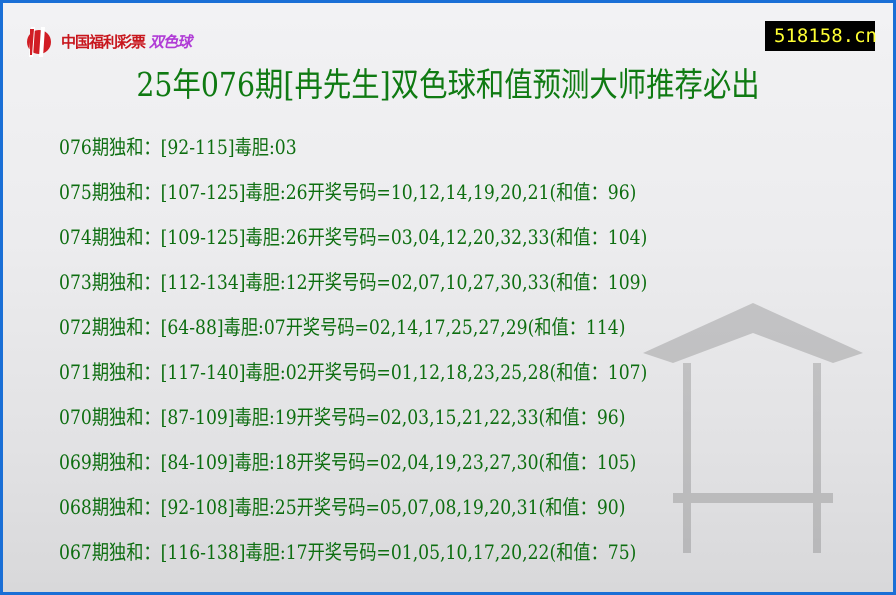 This screenshot has width=896, height=595. I want to click on page-title: 25年076期[冉先生]双色球和值预测大师推荐必出, so click(448, 84).